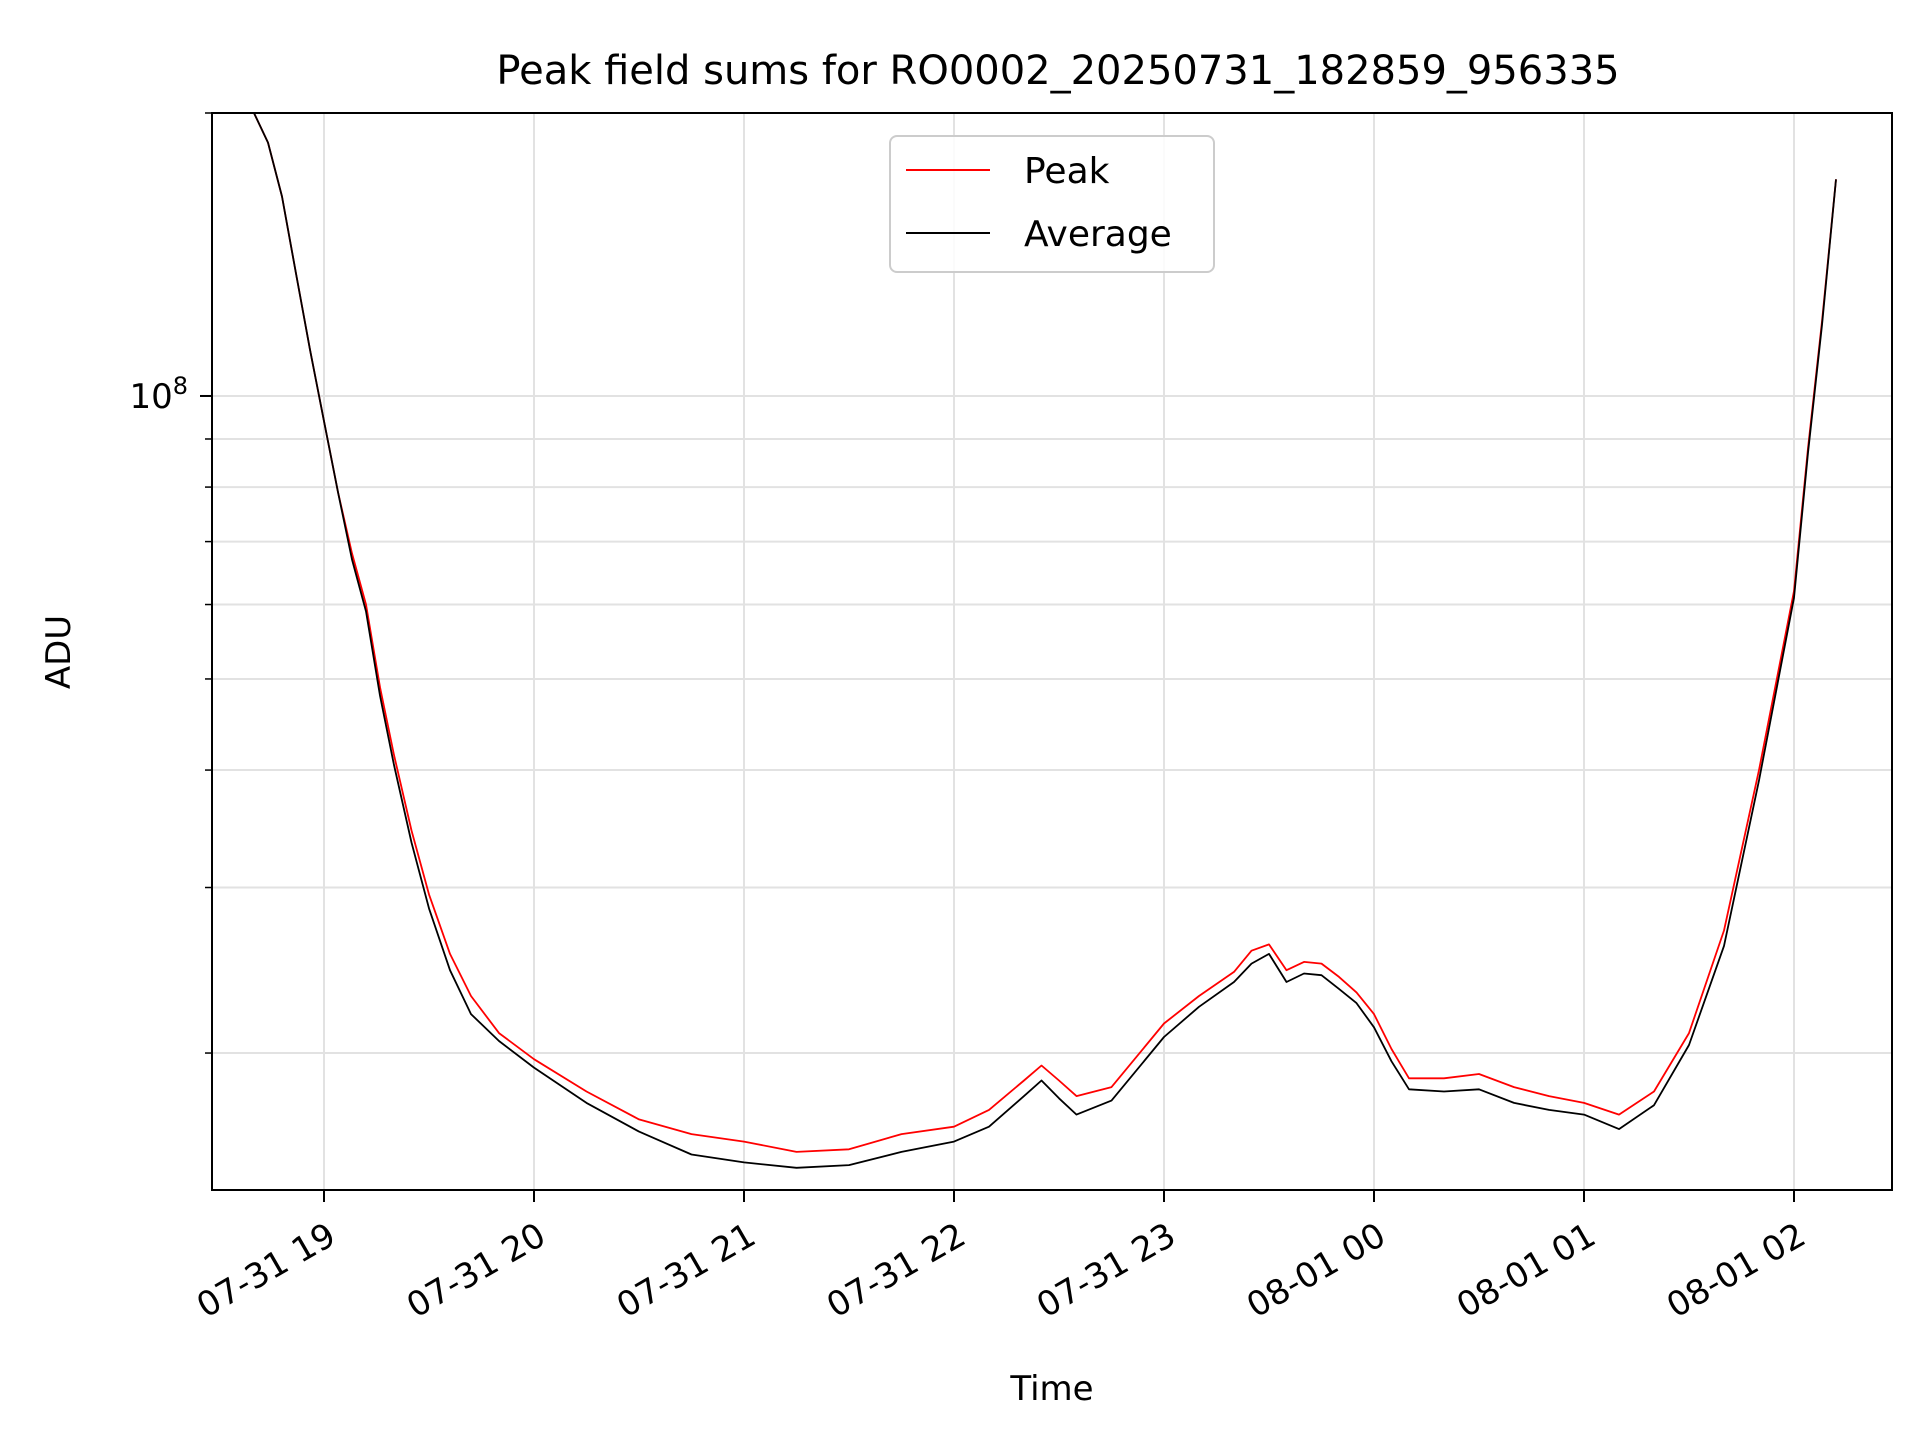  I want to click on x-tick-label: 08-01 02, so click(1736, 1270).